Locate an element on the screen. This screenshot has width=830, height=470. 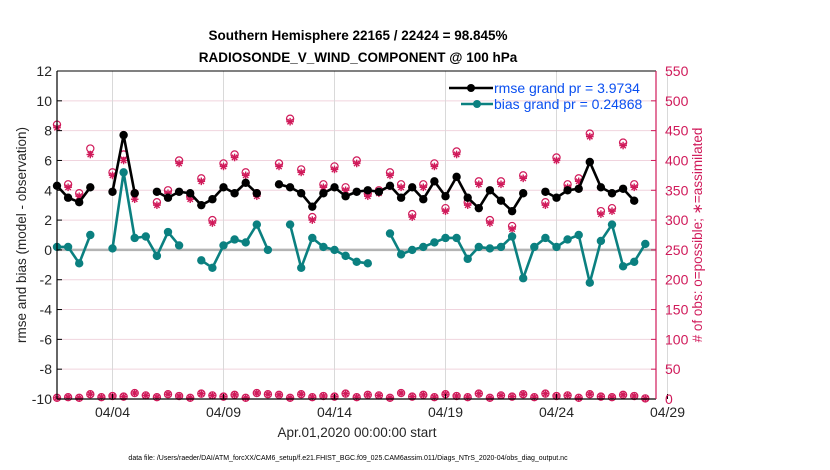
legend-rmse-label: rmse grand pr = 3.9734 is located at coordinates (567, 88).